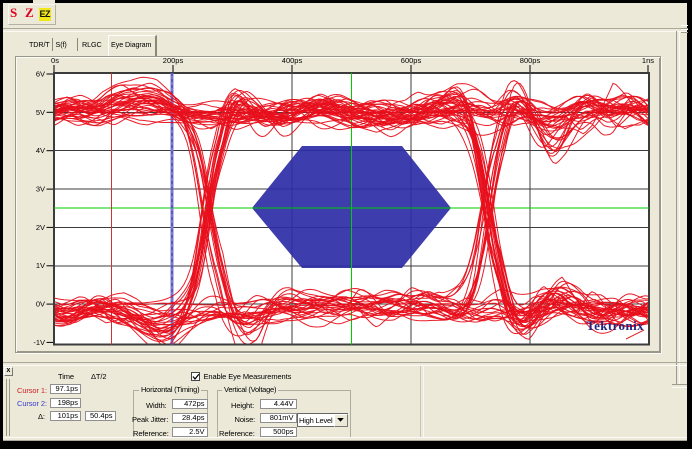 This screenshot has width=692, height=449. I want to click on svg-text: -1V, so click(39, 342).